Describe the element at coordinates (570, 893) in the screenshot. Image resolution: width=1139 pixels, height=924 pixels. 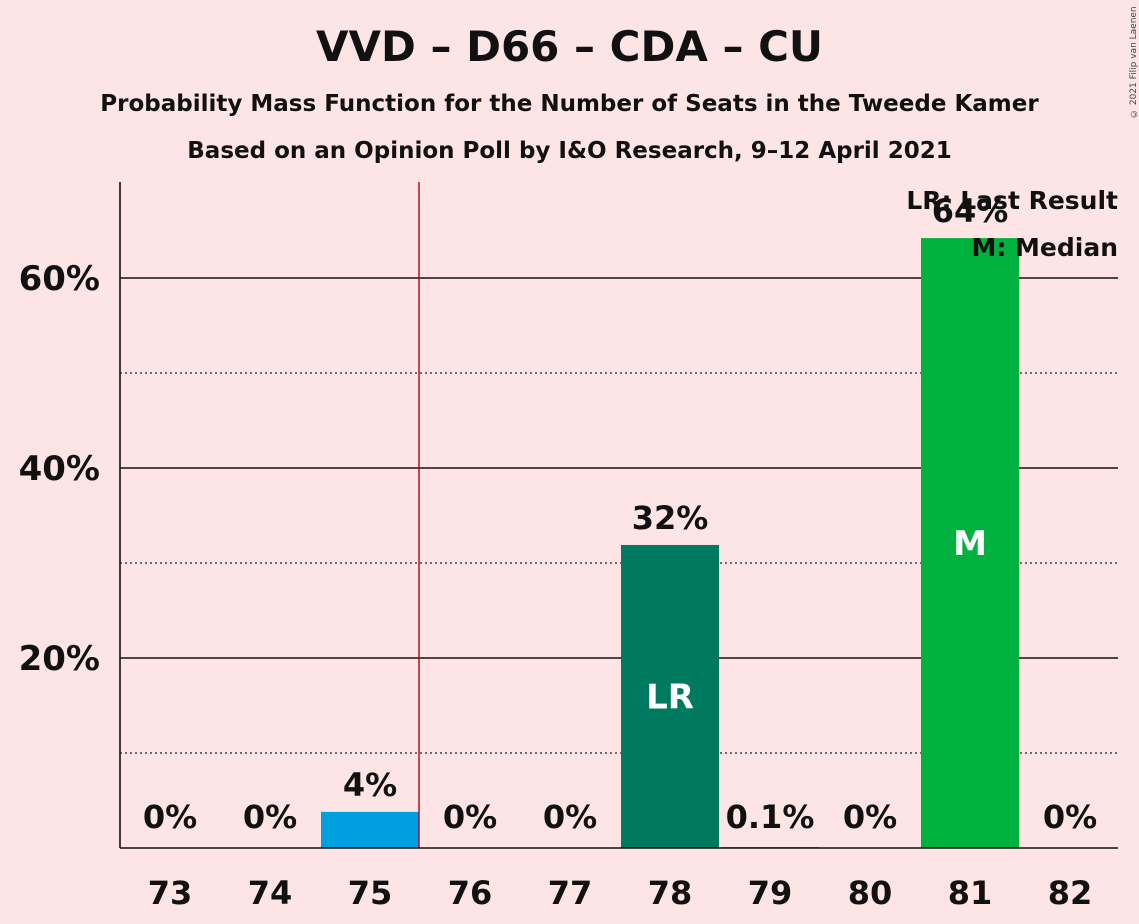
I see `x-tick-label: 77` at that location.